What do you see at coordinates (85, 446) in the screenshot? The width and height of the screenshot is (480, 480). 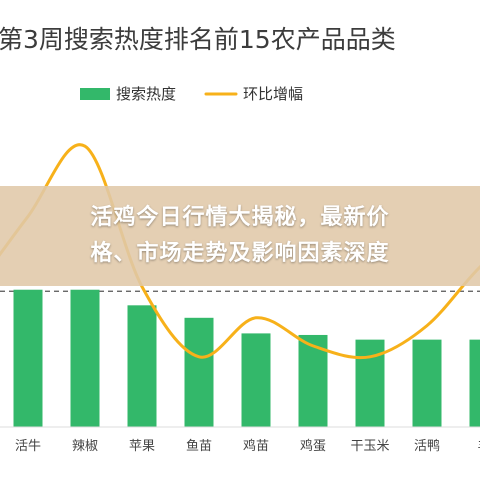 I see `x-tick-label: 辣椒` at bounding box center [85, 446].